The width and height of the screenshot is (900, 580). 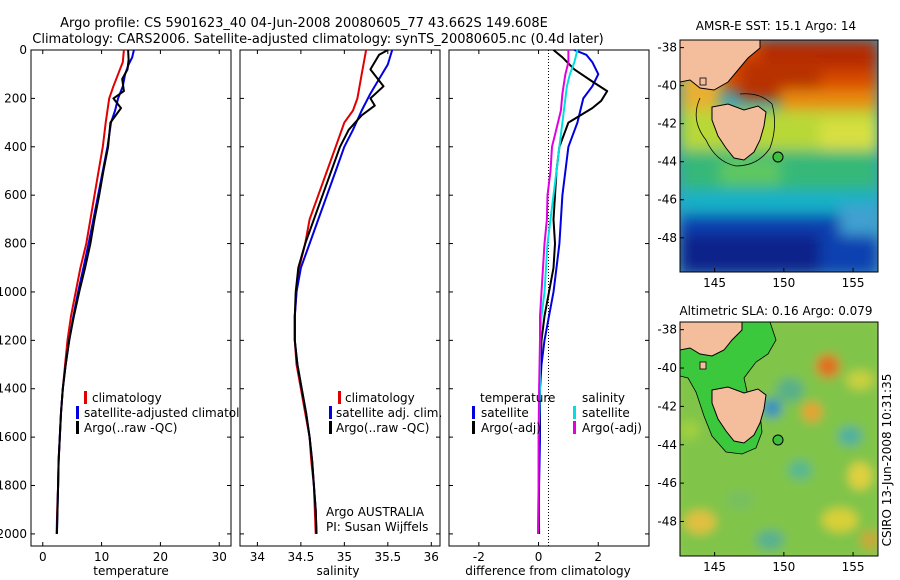 I want to click on legend-label-s-satellite: satellite, so click(x=606, y=413).